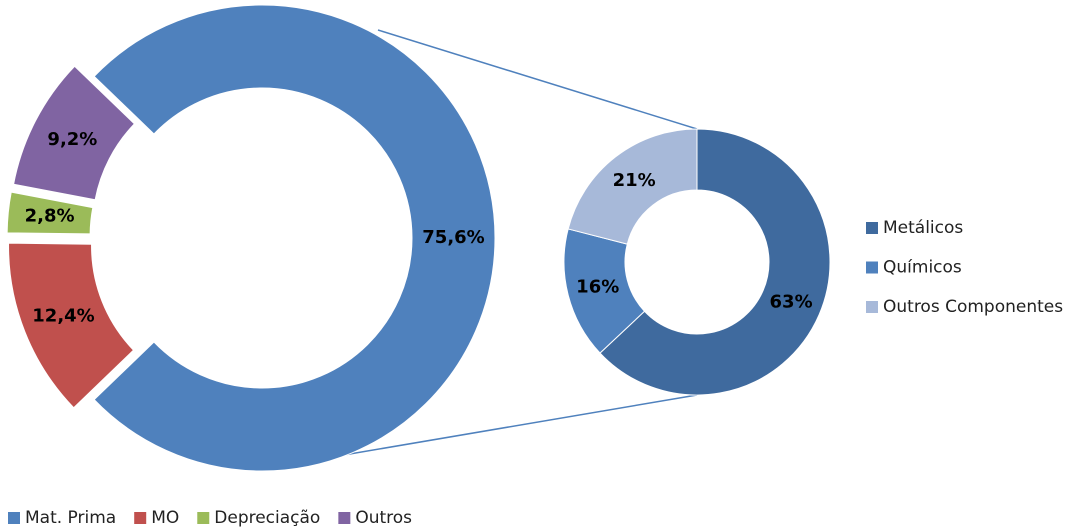  I want to click on legend-label: Químicos, so click(922, 268).